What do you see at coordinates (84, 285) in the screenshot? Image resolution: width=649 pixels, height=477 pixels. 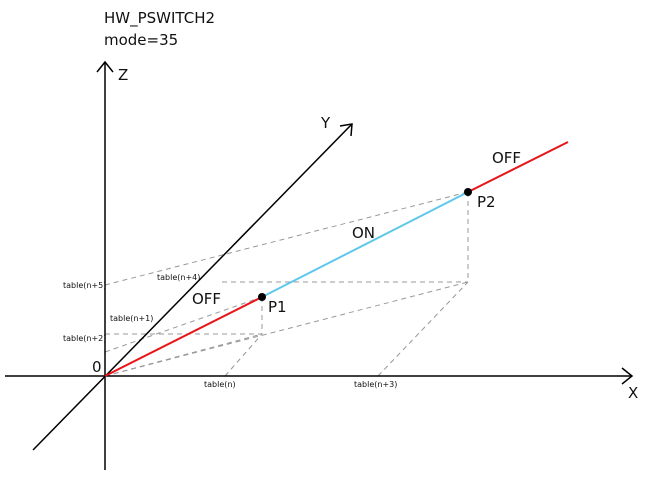 I see `table-label: table(n+5)` at bounding box center [84, 285].